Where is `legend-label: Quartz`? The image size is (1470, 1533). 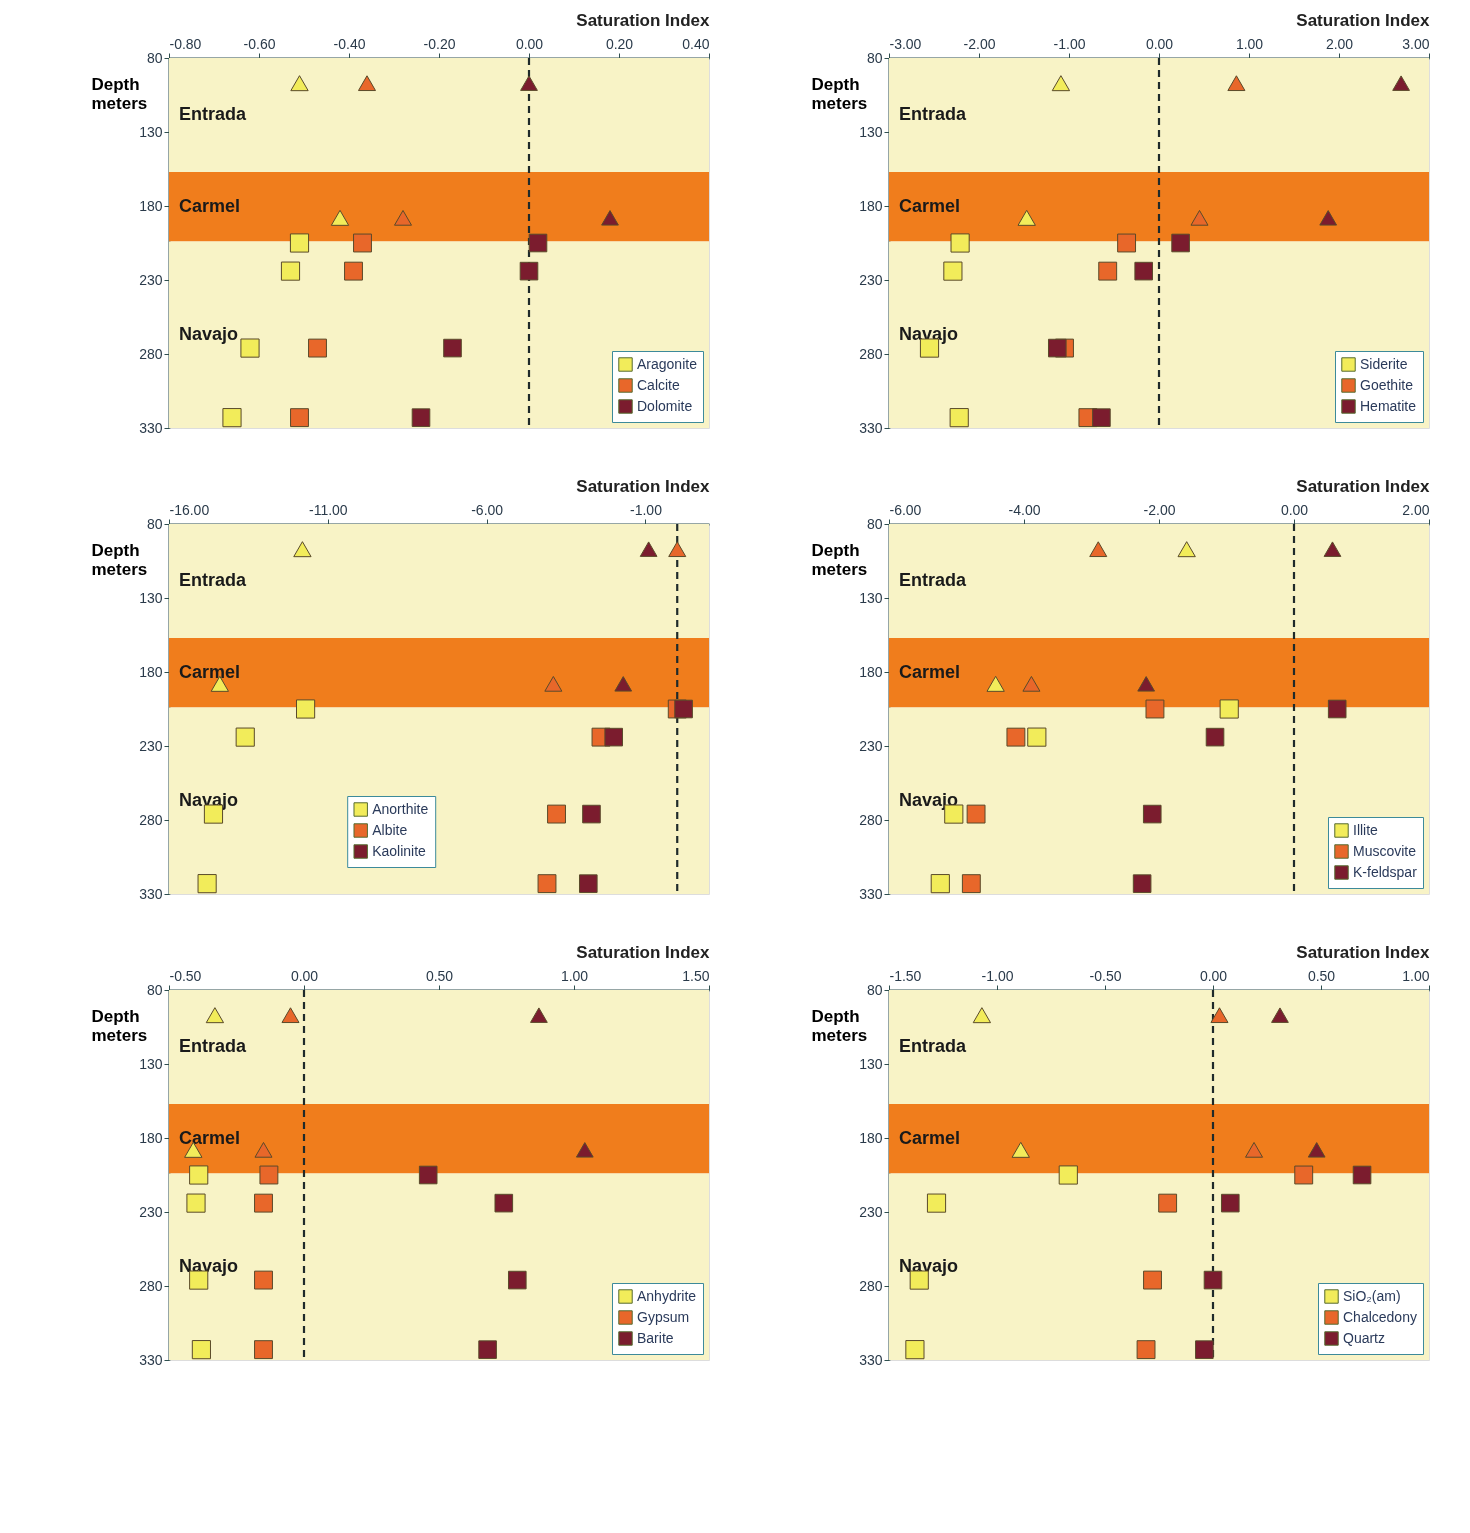
legend-label: Quartz is located at coordinates (1364, 1337).